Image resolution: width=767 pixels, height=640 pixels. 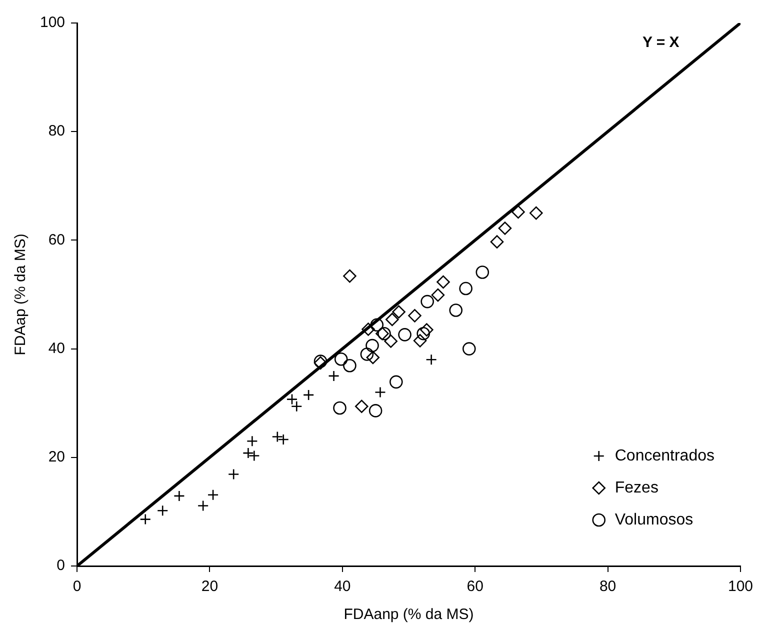 I want to click on y-tick-label: 100, so click(x=53, y=23).